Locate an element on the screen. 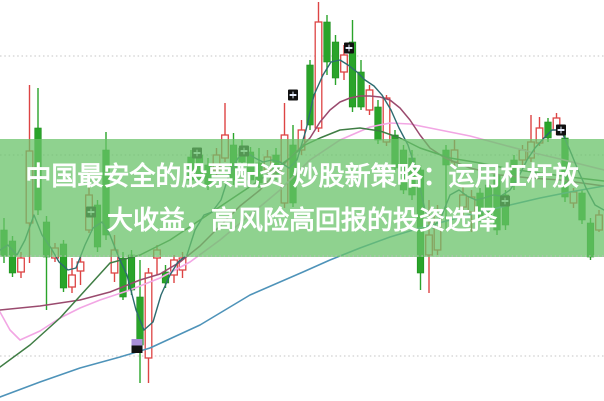  crash-marker-icon is located at coordinates (137, 349).